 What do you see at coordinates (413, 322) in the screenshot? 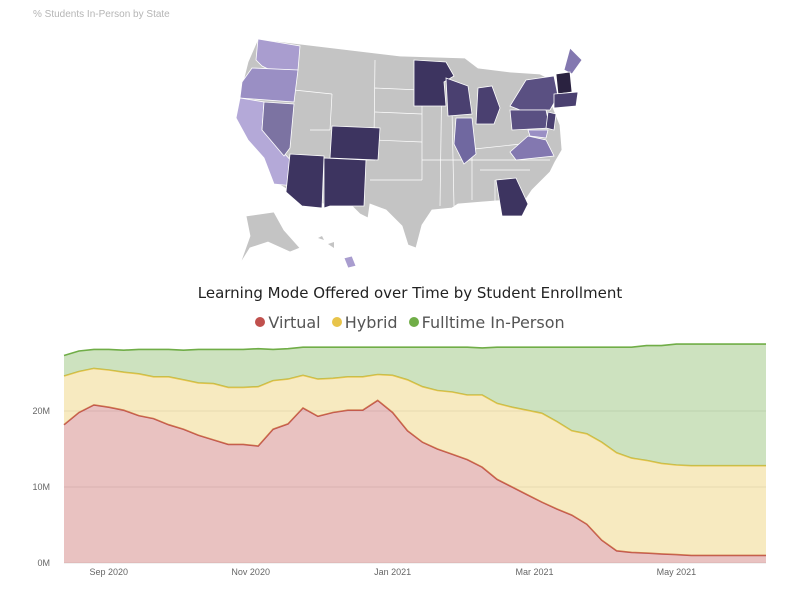
I see `legend-dot-in-person` at bounding box center [413, 322].